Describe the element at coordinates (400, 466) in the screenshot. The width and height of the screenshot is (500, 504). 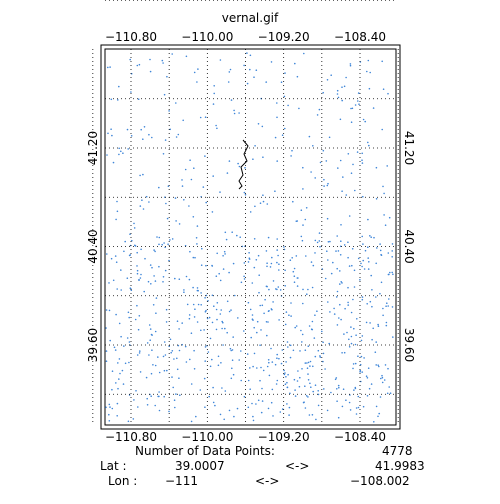
I see `footer-value: 41.9983` at that location.